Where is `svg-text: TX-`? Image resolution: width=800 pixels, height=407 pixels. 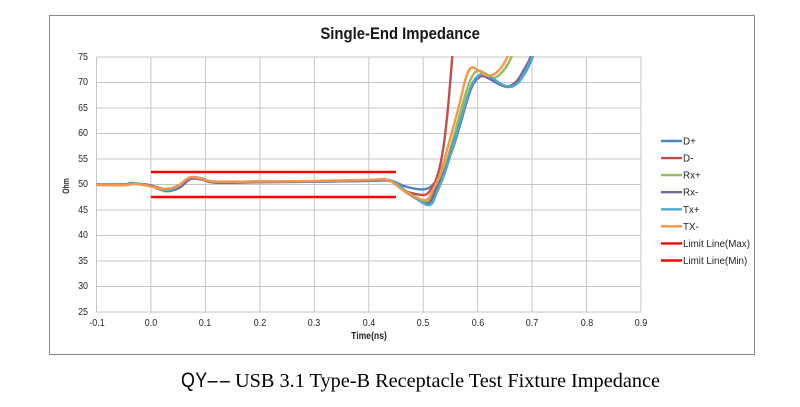 svg-text: TX- is located at coordinates (691, 227).